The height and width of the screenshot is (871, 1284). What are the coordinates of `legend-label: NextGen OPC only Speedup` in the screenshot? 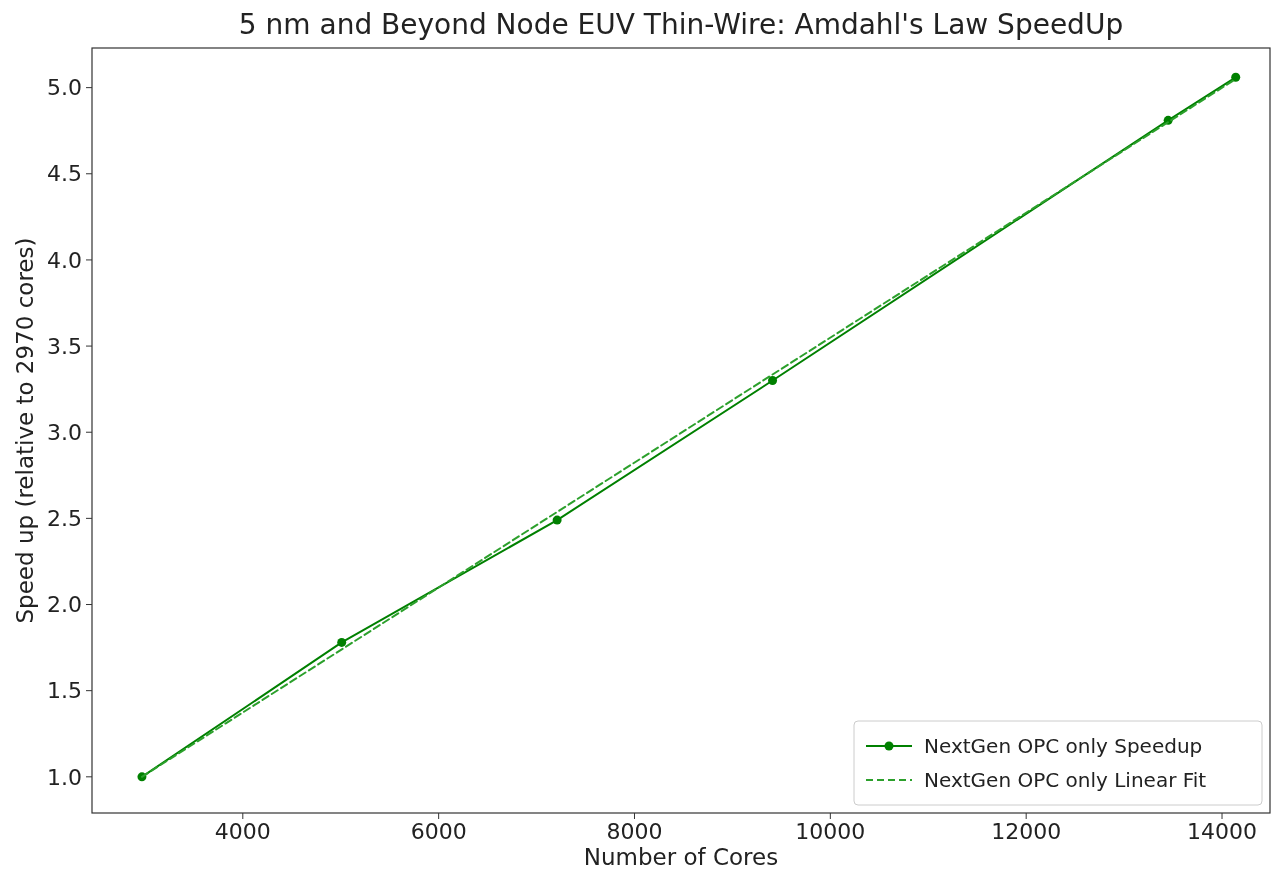 It's located at (1063, 746).